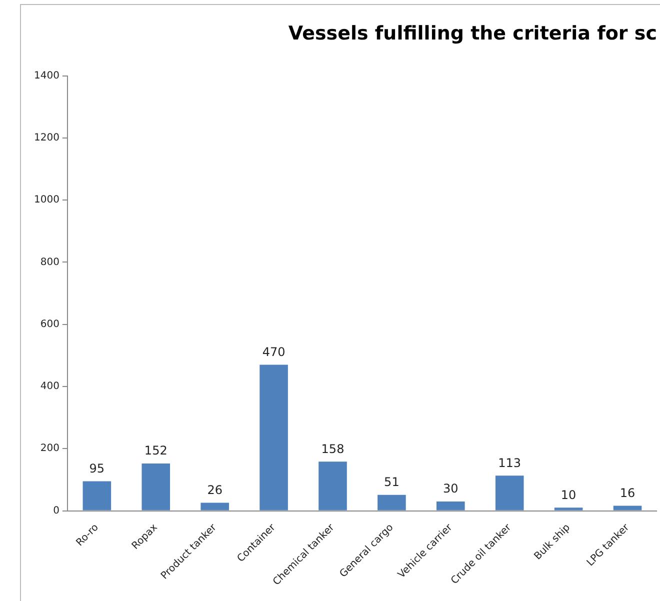 This screenshot has height=601, width=660. I want to click on data-label: 30, so click(450, 489).